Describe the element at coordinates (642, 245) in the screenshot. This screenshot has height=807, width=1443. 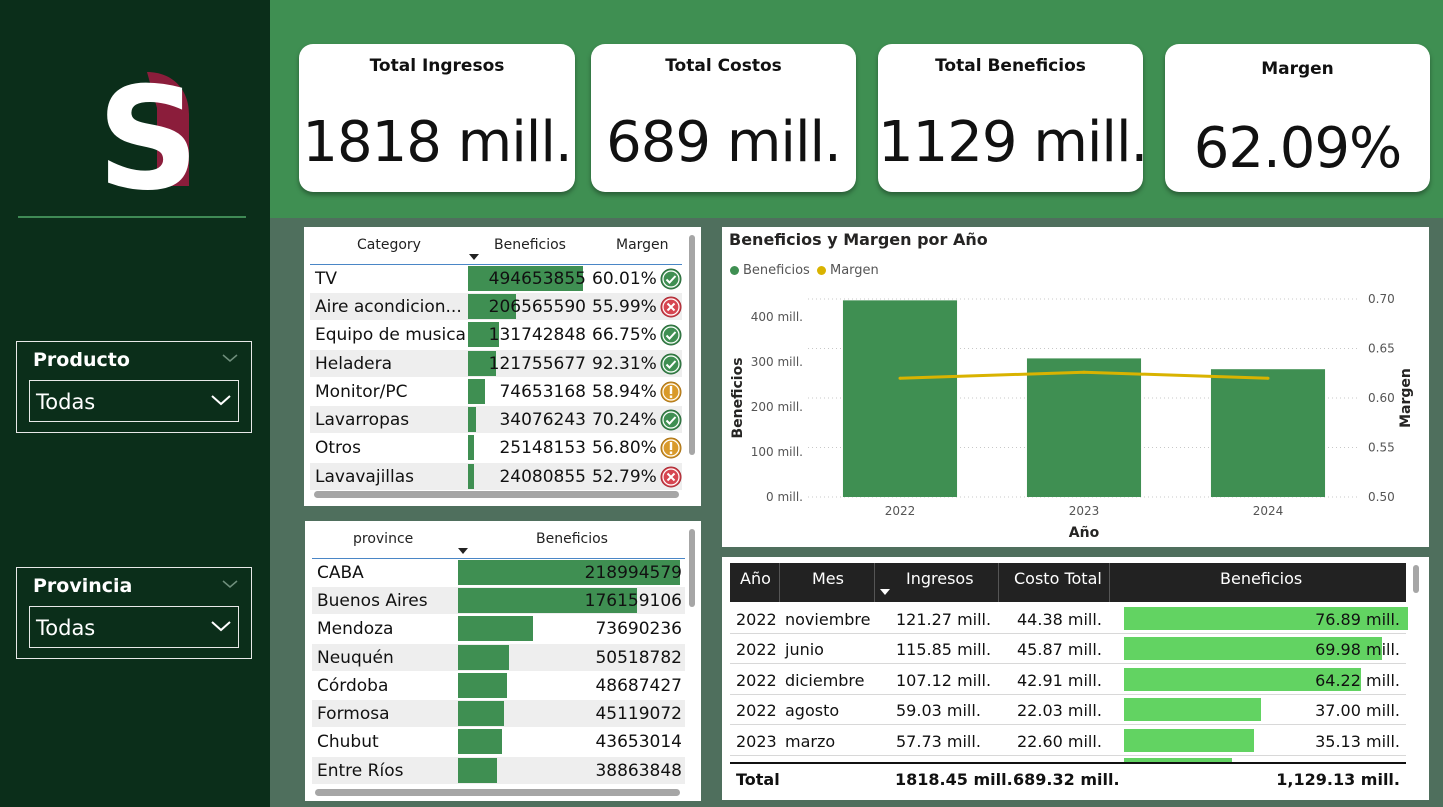
I see `column-header-margen: Margen` at that location.